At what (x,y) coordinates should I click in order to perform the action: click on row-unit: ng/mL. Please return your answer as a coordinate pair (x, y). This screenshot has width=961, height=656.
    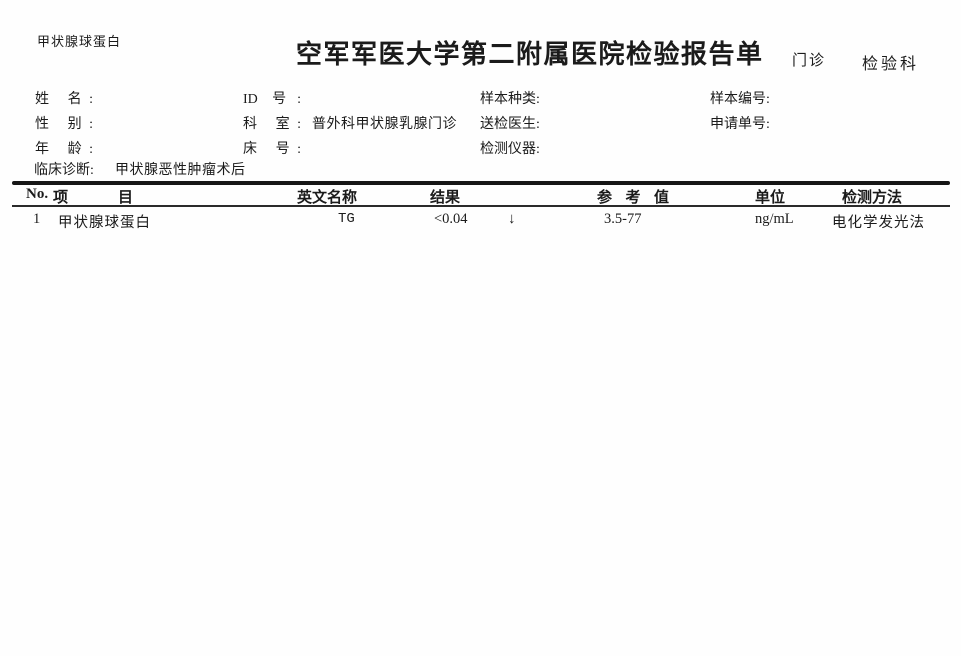
    Looking at the image, I should click on (774, 219).